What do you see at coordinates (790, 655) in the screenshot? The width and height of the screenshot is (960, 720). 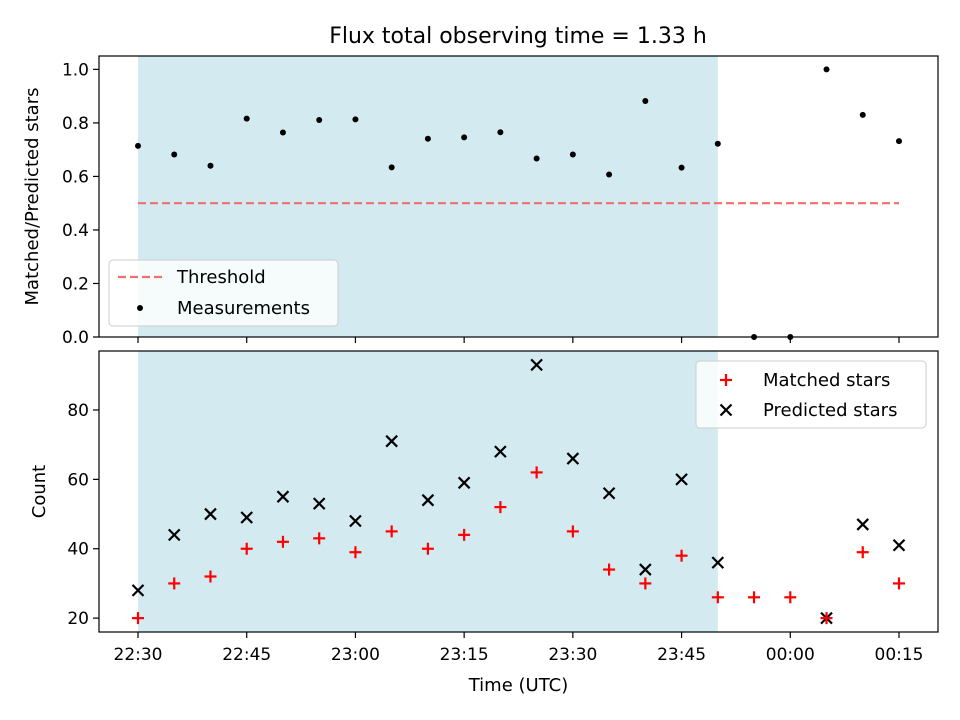 I see `x-tick-label: 00:00` at bounding box center [790, 655].